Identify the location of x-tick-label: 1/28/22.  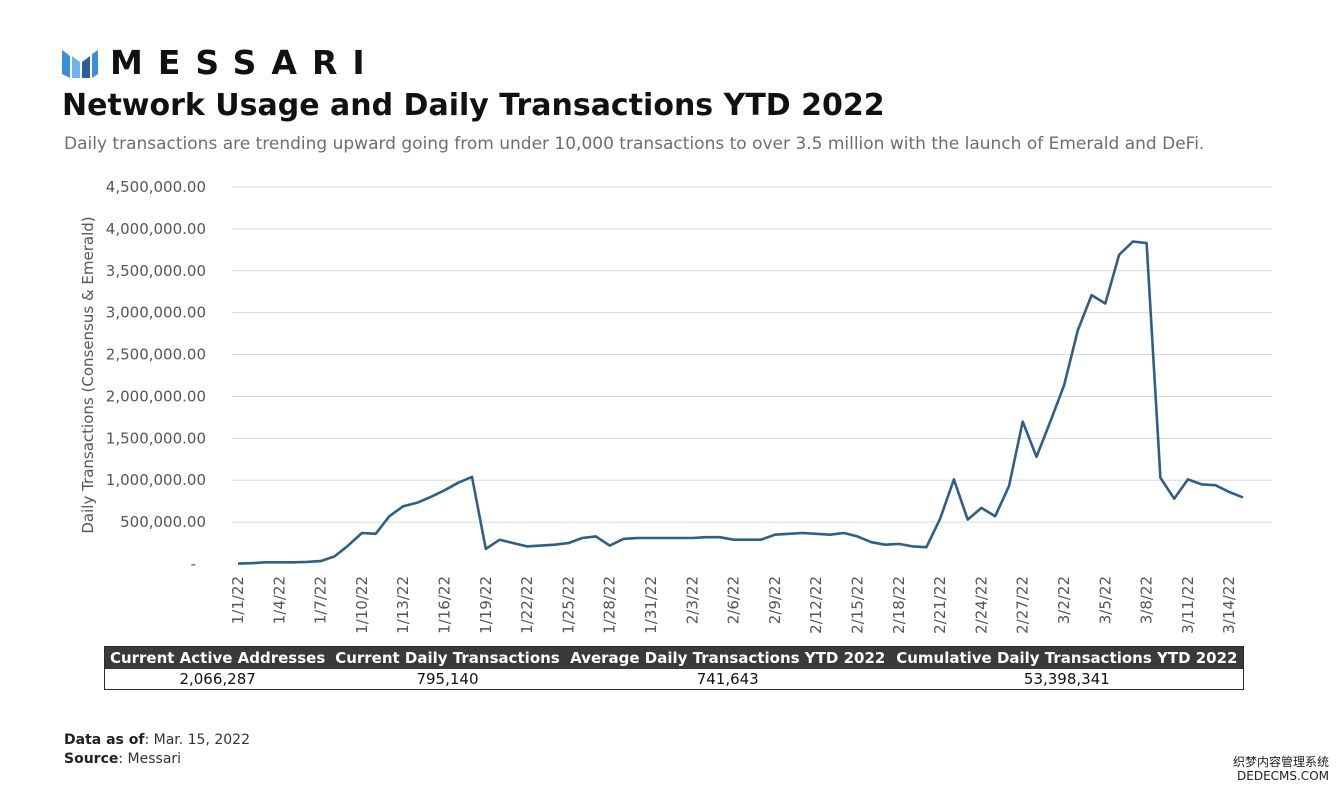
(610, 605).